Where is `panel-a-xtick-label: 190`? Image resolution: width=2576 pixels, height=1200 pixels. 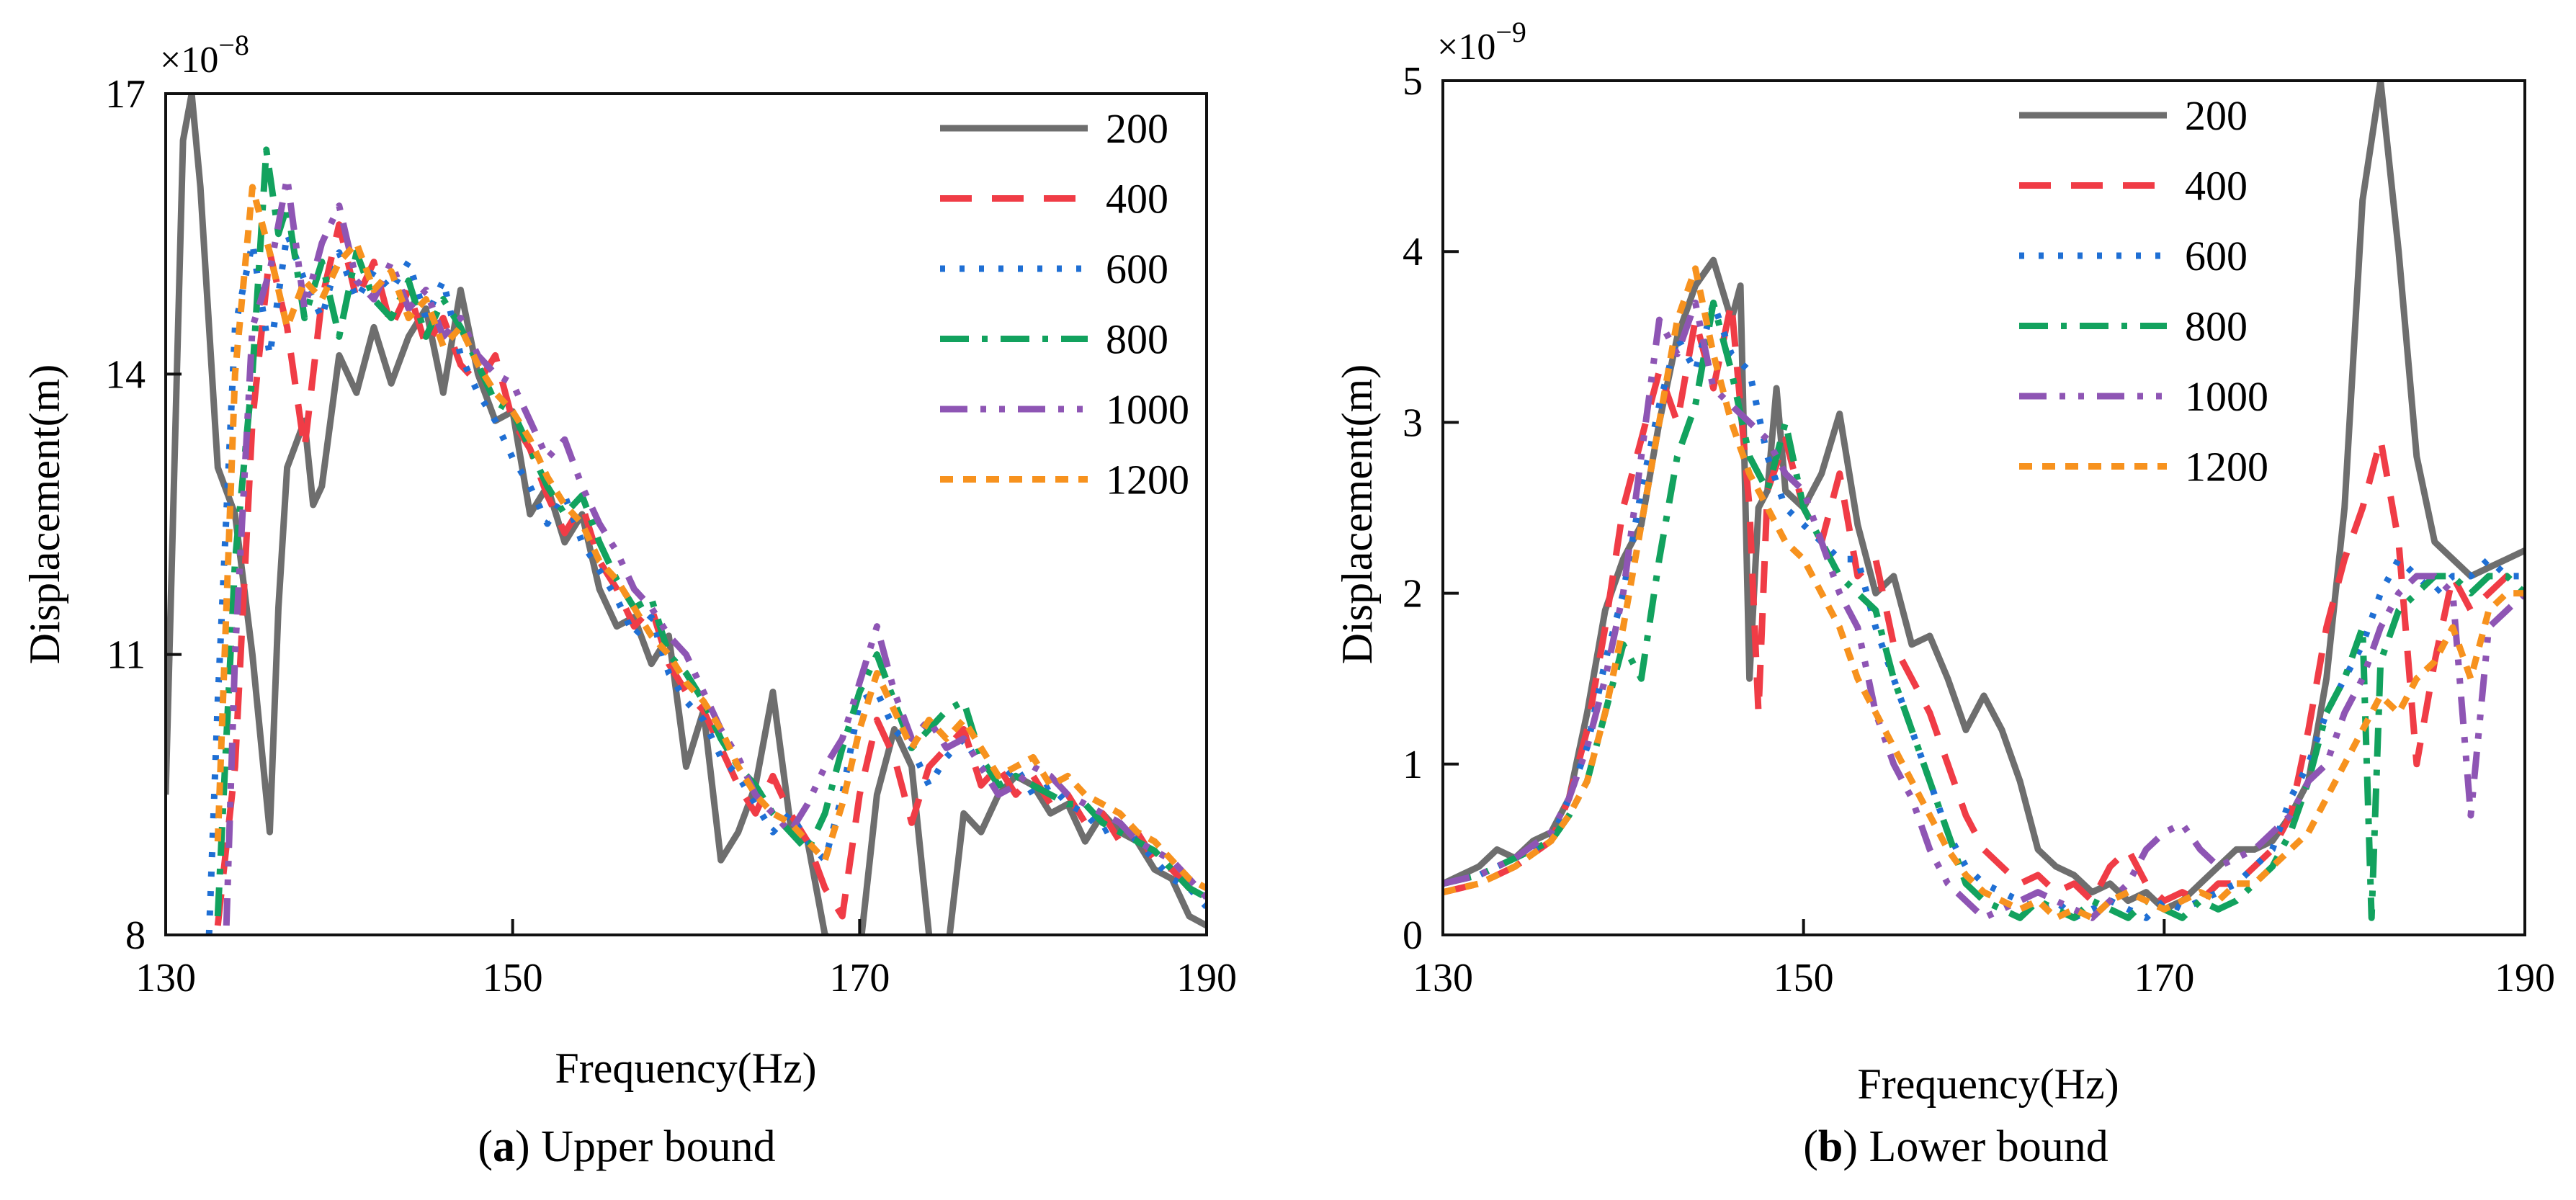
panel-a-xtick-label: 190 is located at coordinates (1206, 978).